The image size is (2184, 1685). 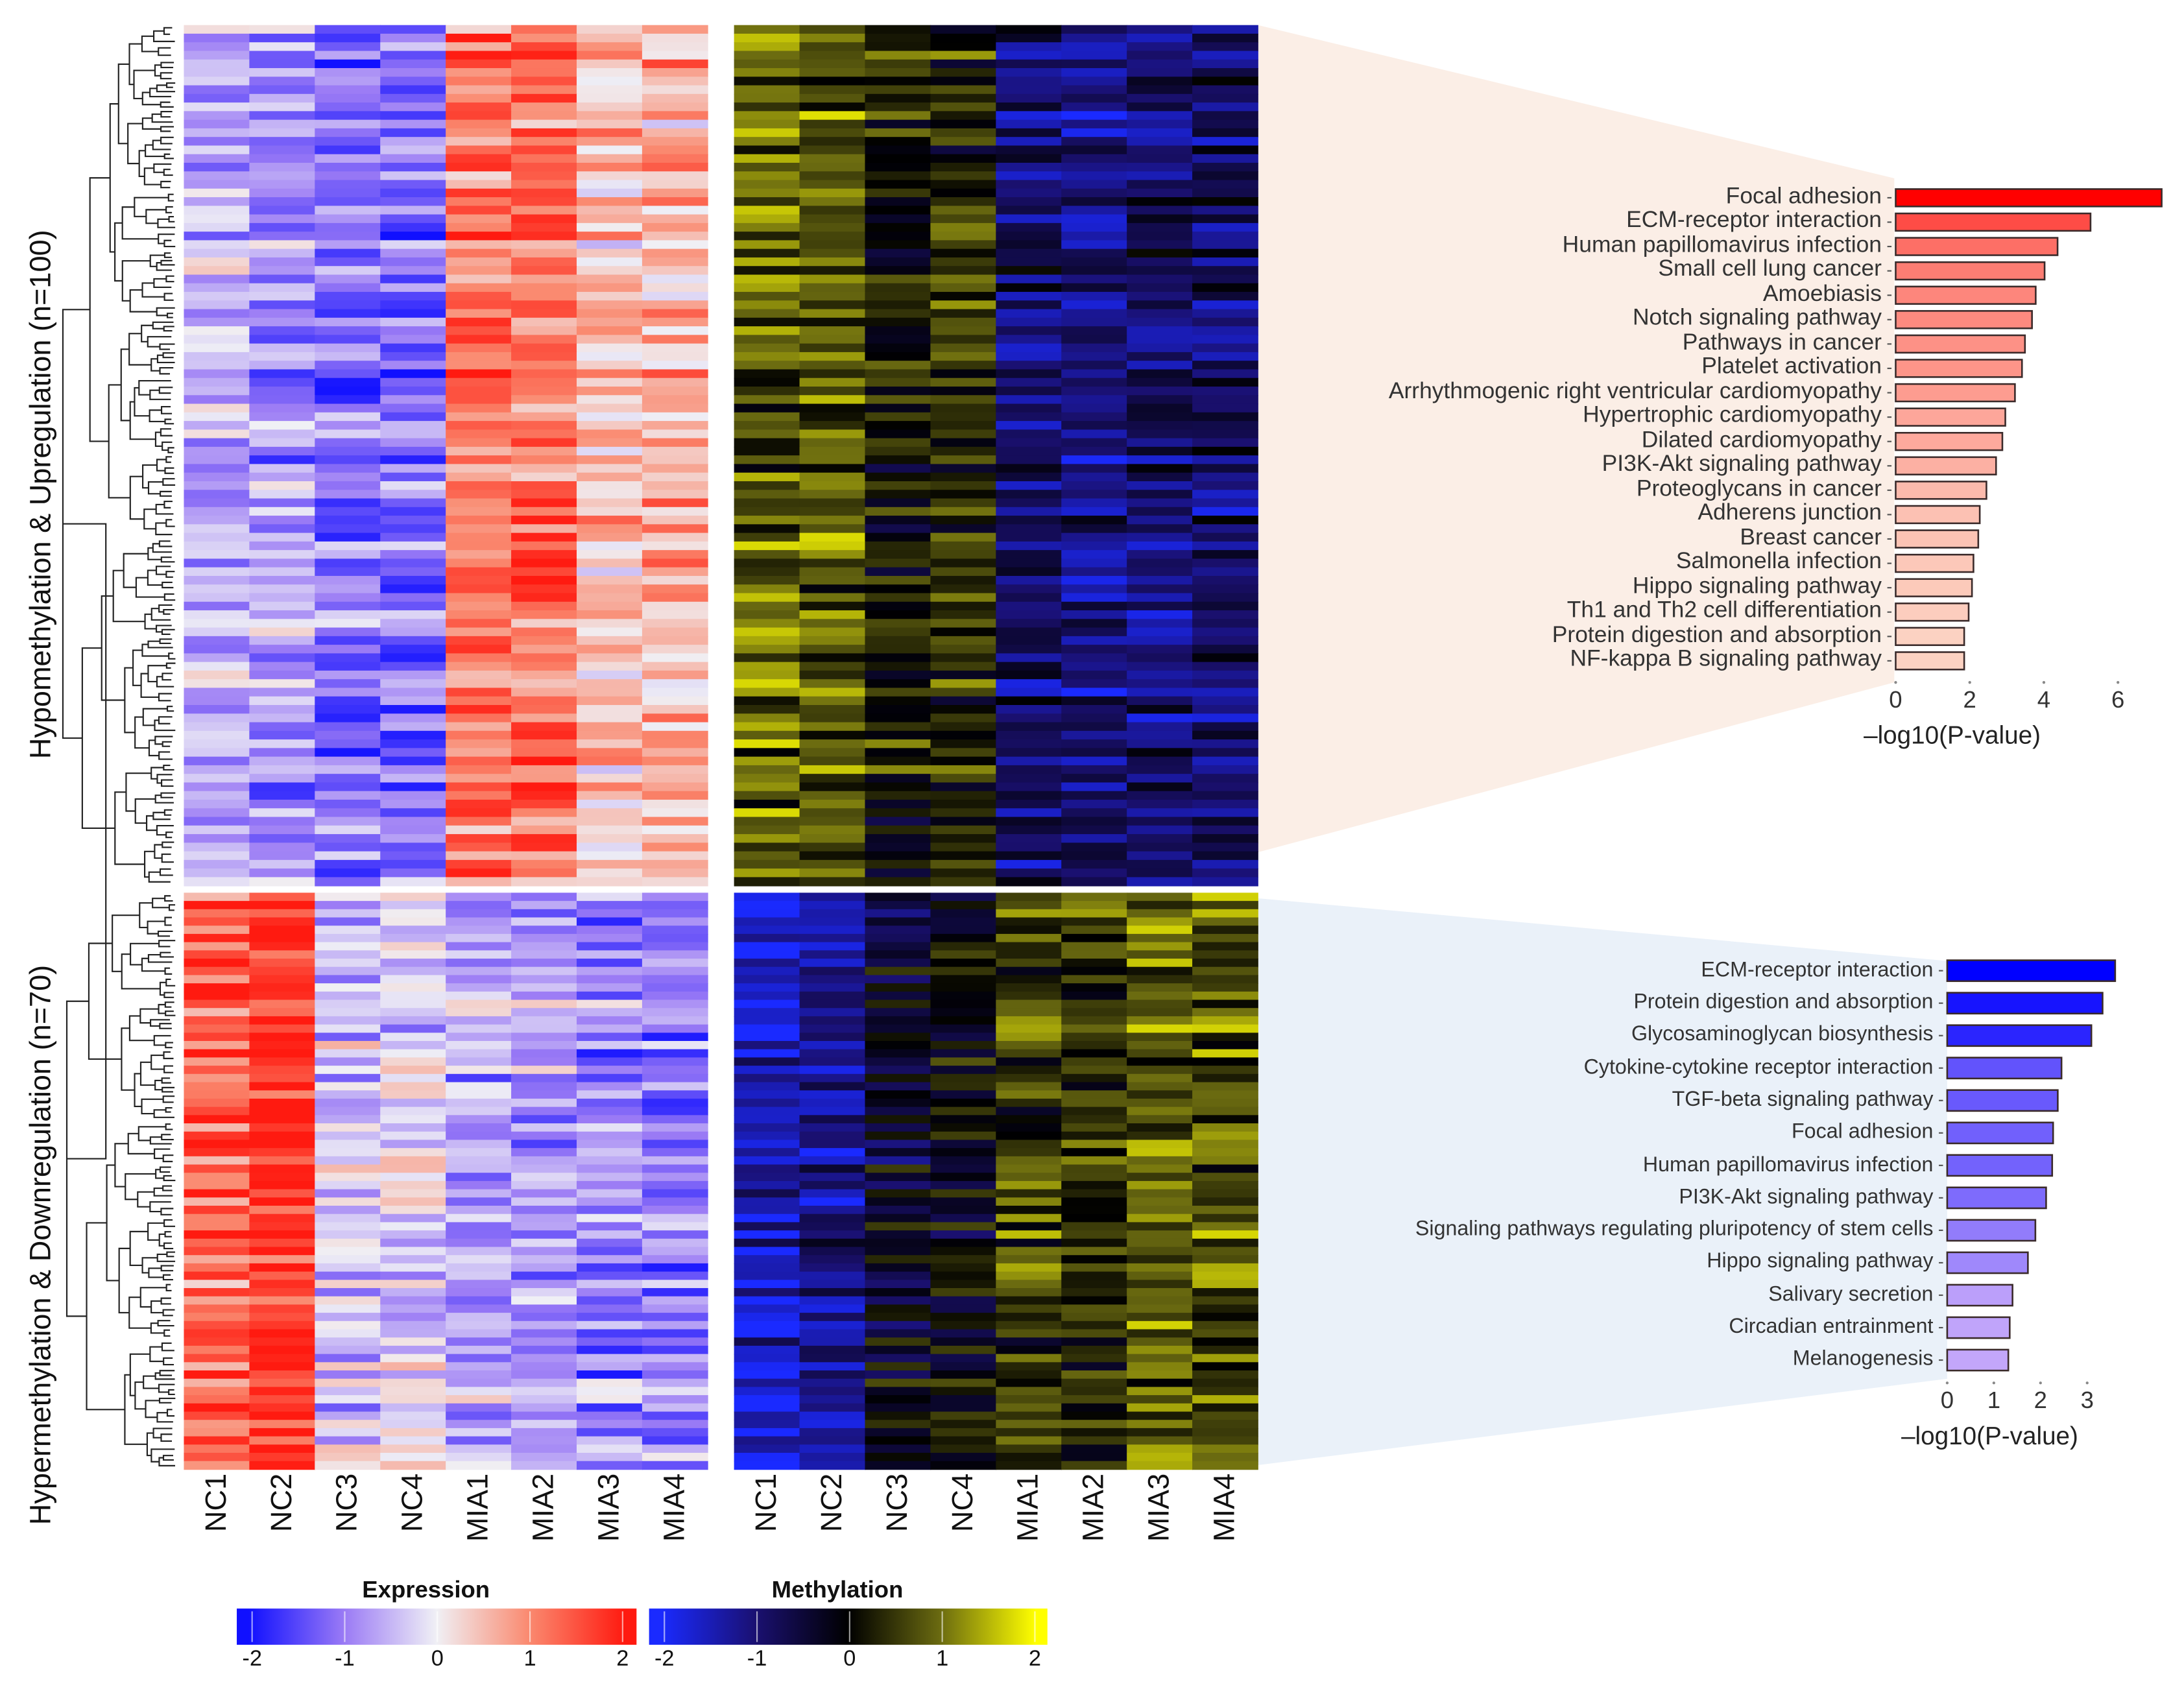 What do you see at coordinates (1804, 196) in the screenshot?
I see `top-pathway-category-label: Focal adhesion` at bounding box center [1804, 196].